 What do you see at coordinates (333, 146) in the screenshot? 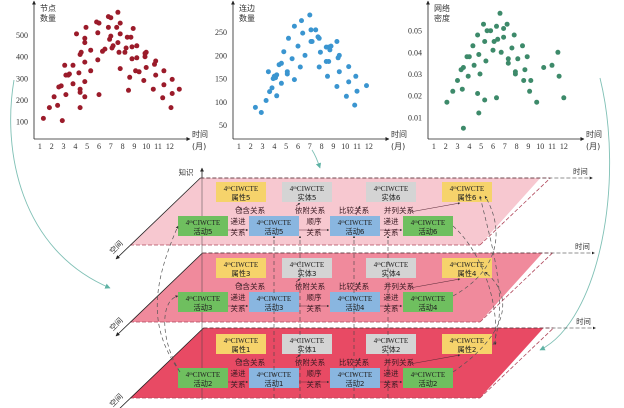
I see `x-tick-label: 9` at bounding box center [333, 146].